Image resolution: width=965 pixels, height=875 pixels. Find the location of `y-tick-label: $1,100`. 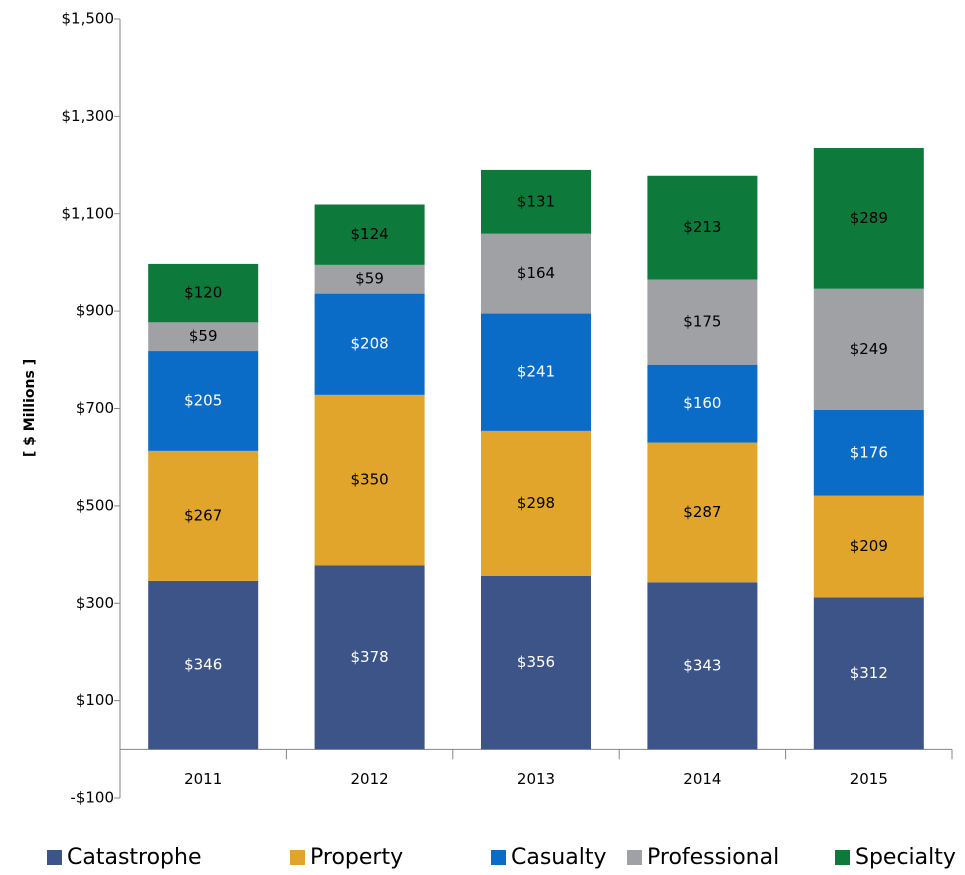

y-tick-label: $1,100 is located at coordinates (88, 213).